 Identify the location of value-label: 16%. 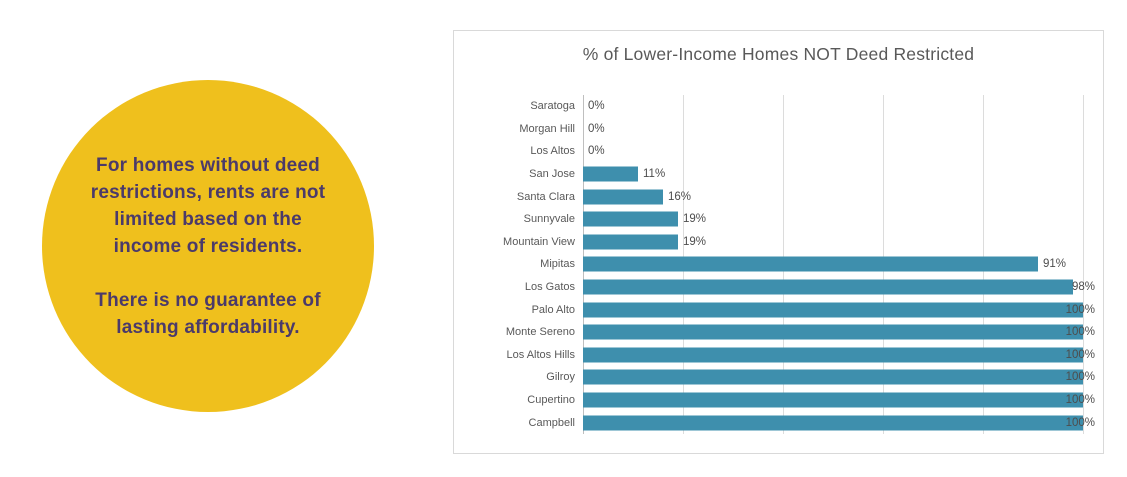
(680, 196).